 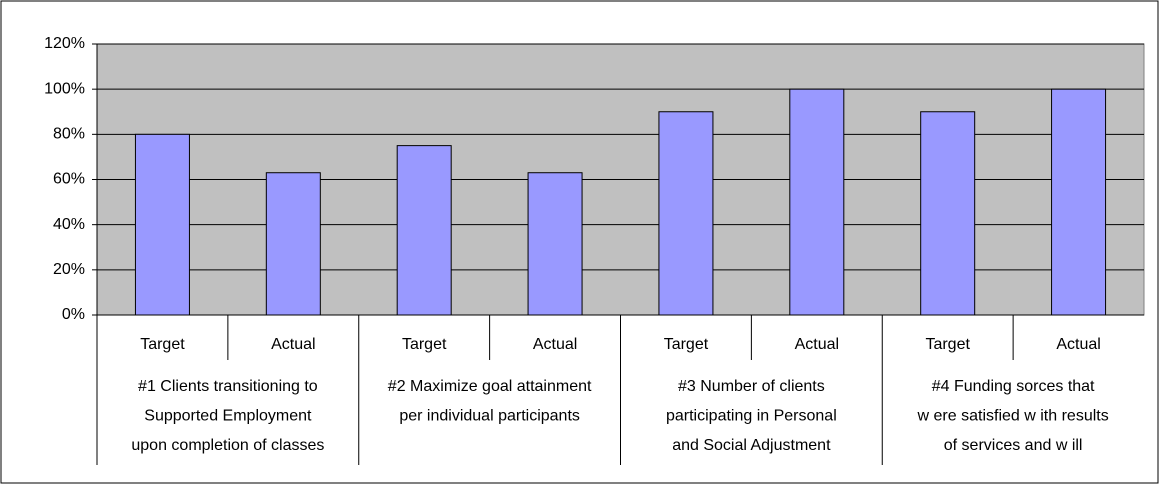 I want to click on group-label: and Social Adjustment, so click(x=751, y=445).